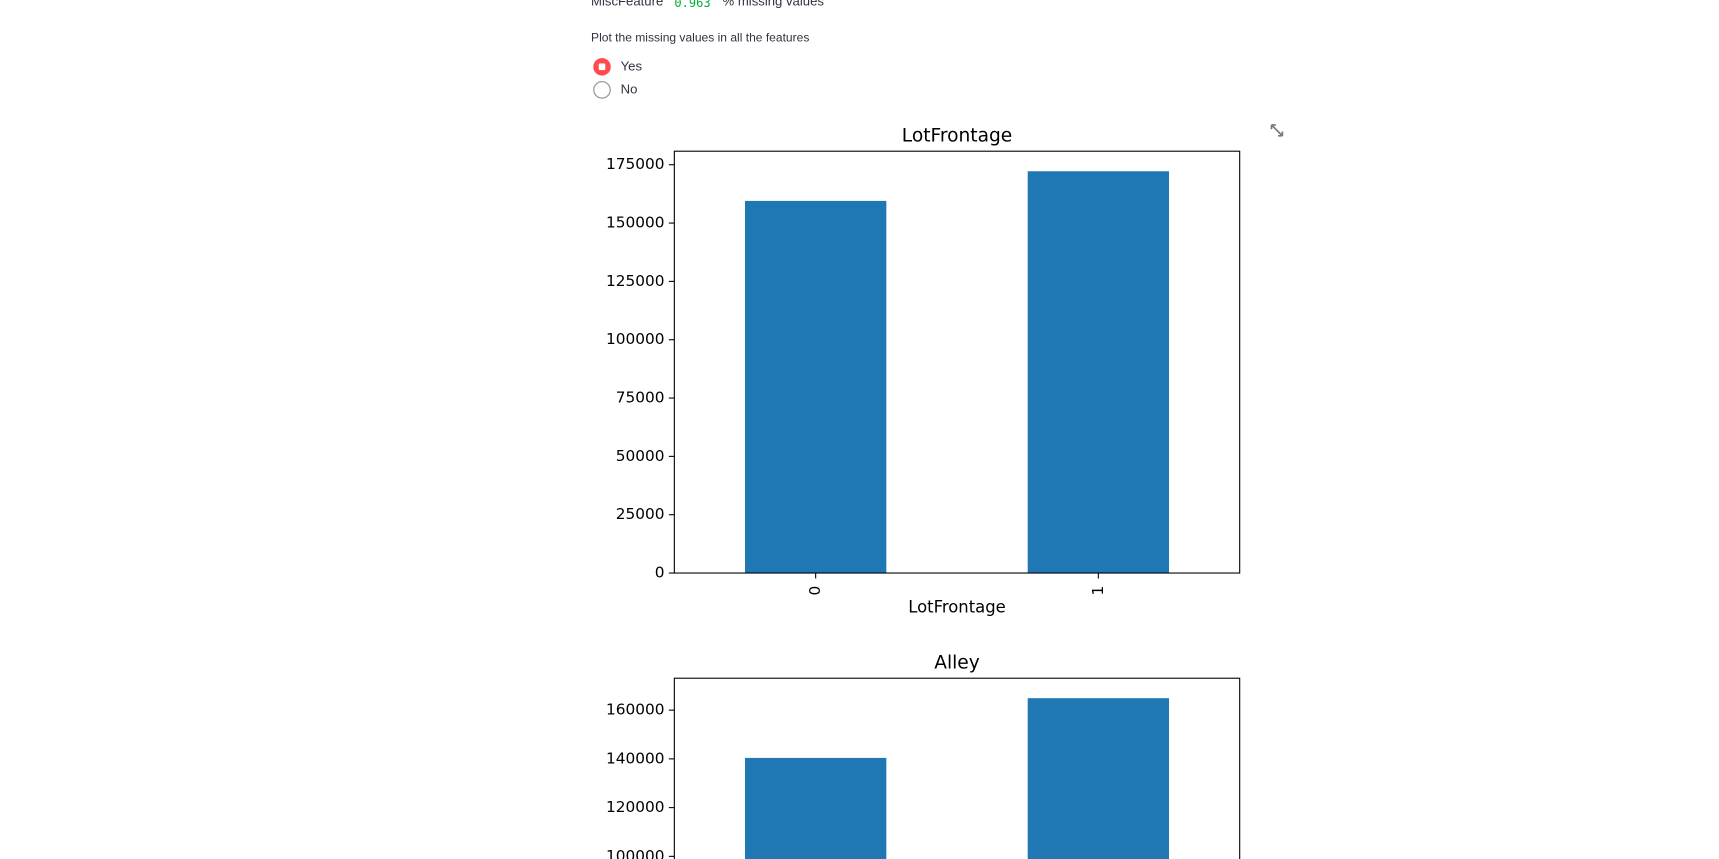 The height and width of the screenshot is (859, 1719). Describe the element at coordinates (629, 88) in the screenshot. I see `radio-label: No` at that location.